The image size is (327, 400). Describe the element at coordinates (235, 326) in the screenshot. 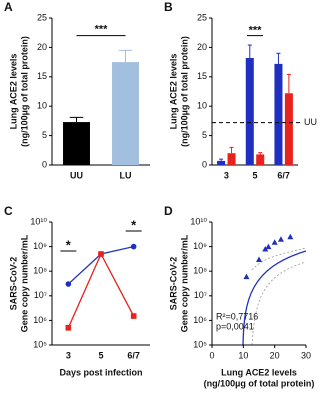

I see `annotation: p=0,0041` at that location.